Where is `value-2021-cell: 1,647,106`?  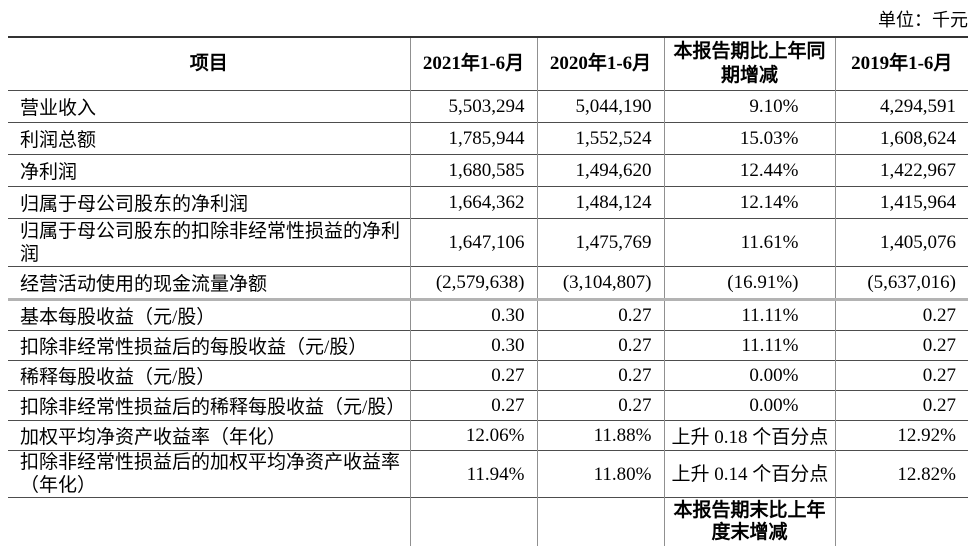 value-2021-cell: 1,647,106 is located at coordinates (473, 243).